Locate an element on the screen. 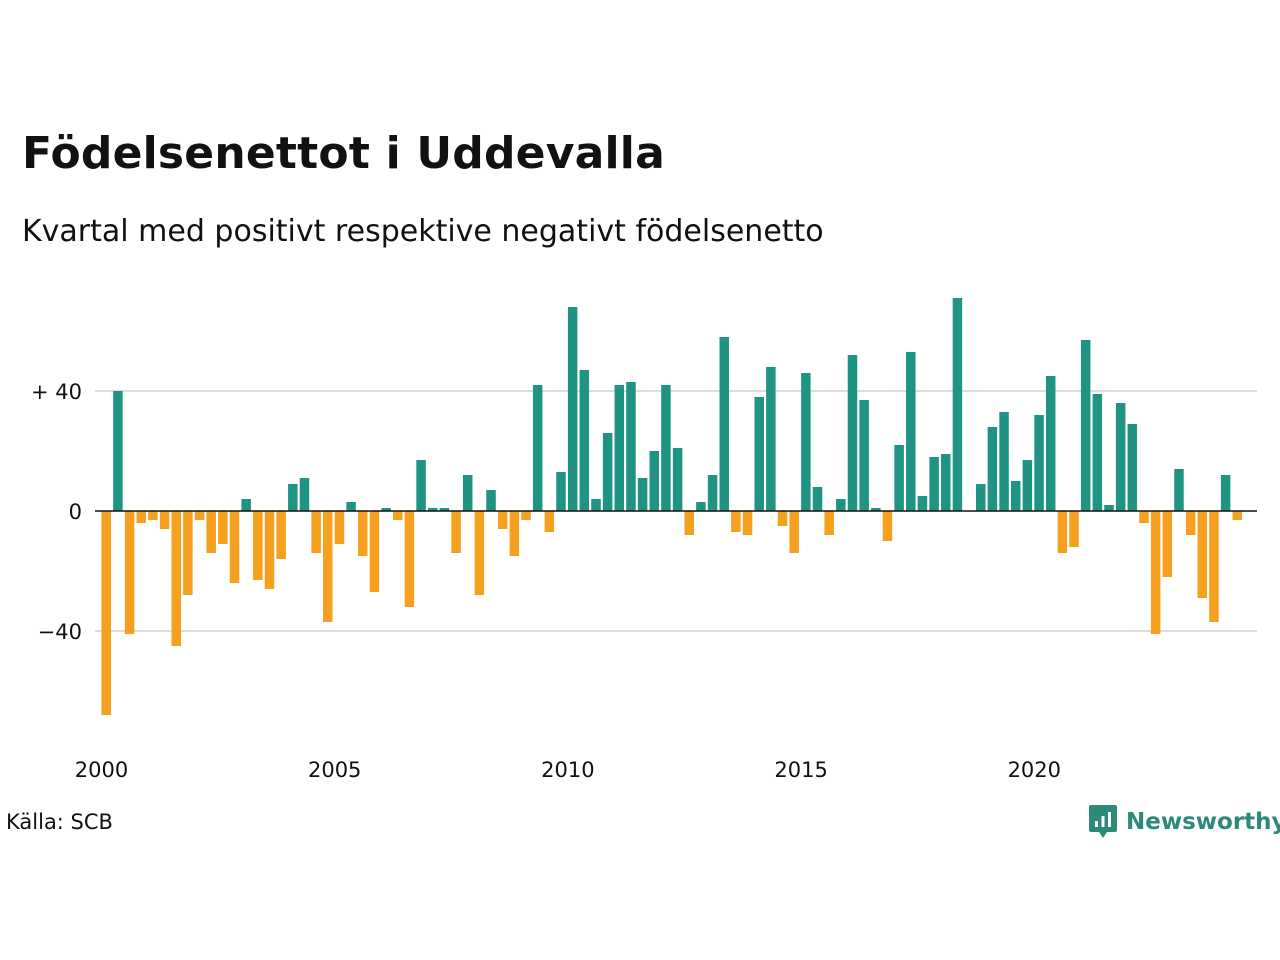 The image size is (1280, 960). newsworthy-logo-icon is located at coordinates (1103, 821).